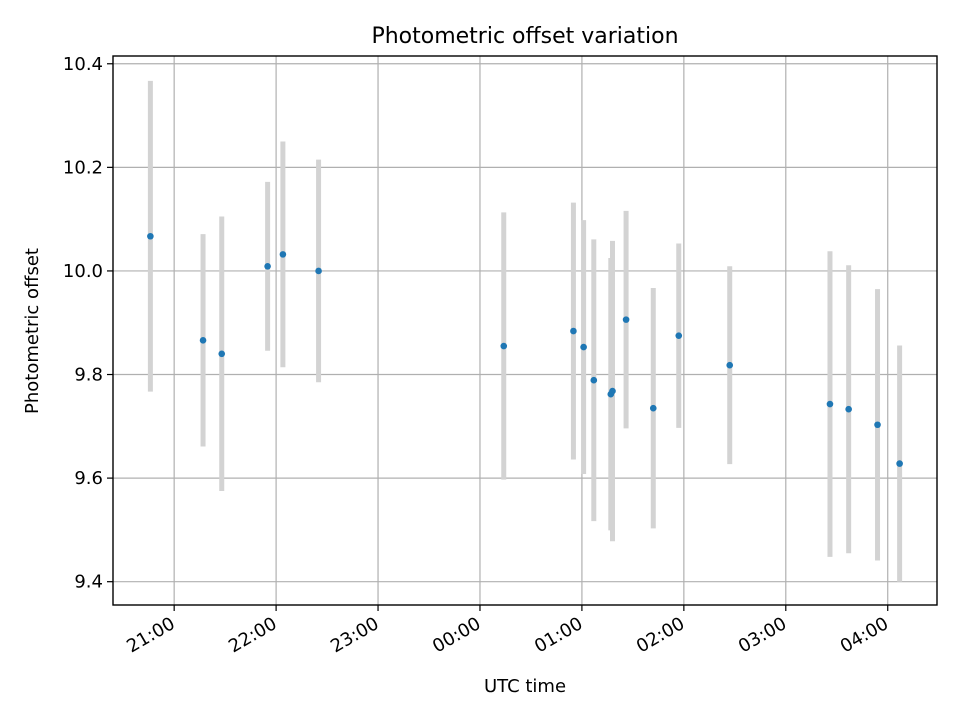 The height and width of the screenshot is (720, 960). I want to click on chart-title: Photometric offset variation, so click(524, 36).